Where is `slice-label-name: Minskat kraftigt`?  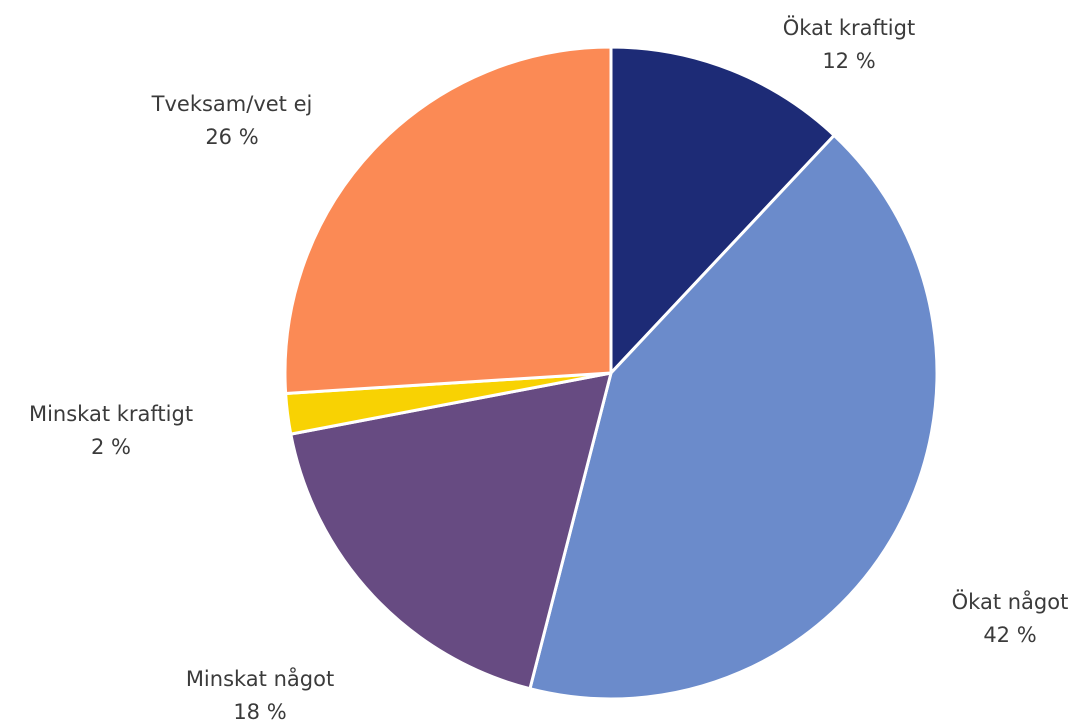
slice-label-name: Minskat kraftigt is located at coordinates (111, 414).